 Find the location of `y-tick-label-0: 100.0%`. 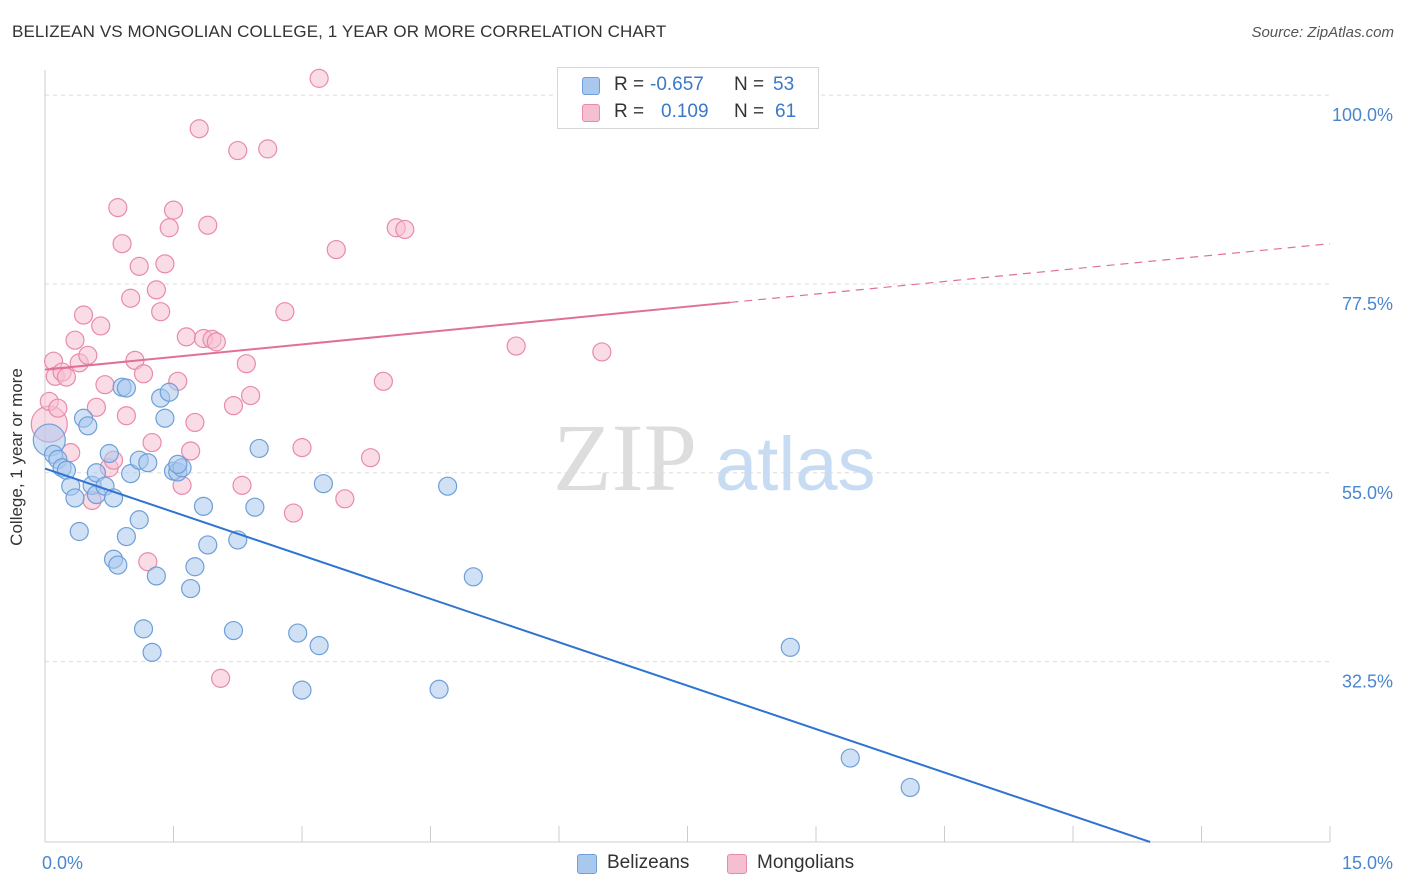

y-tick-label-0: 100.0% is located at coordinates (1362, 115).